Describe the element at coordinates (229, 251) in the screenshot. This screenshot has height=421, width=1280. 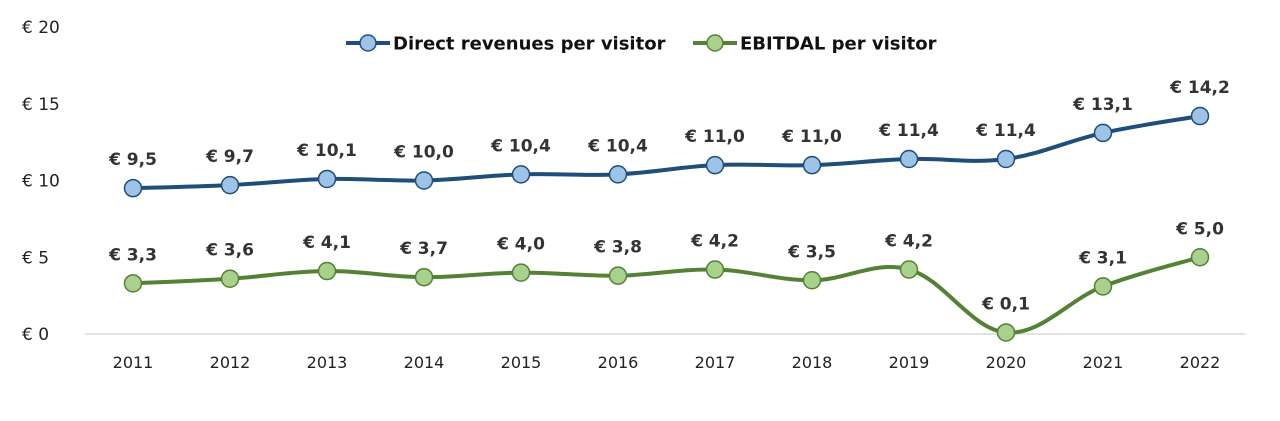
I see `data-label: € 3,6` at that location.